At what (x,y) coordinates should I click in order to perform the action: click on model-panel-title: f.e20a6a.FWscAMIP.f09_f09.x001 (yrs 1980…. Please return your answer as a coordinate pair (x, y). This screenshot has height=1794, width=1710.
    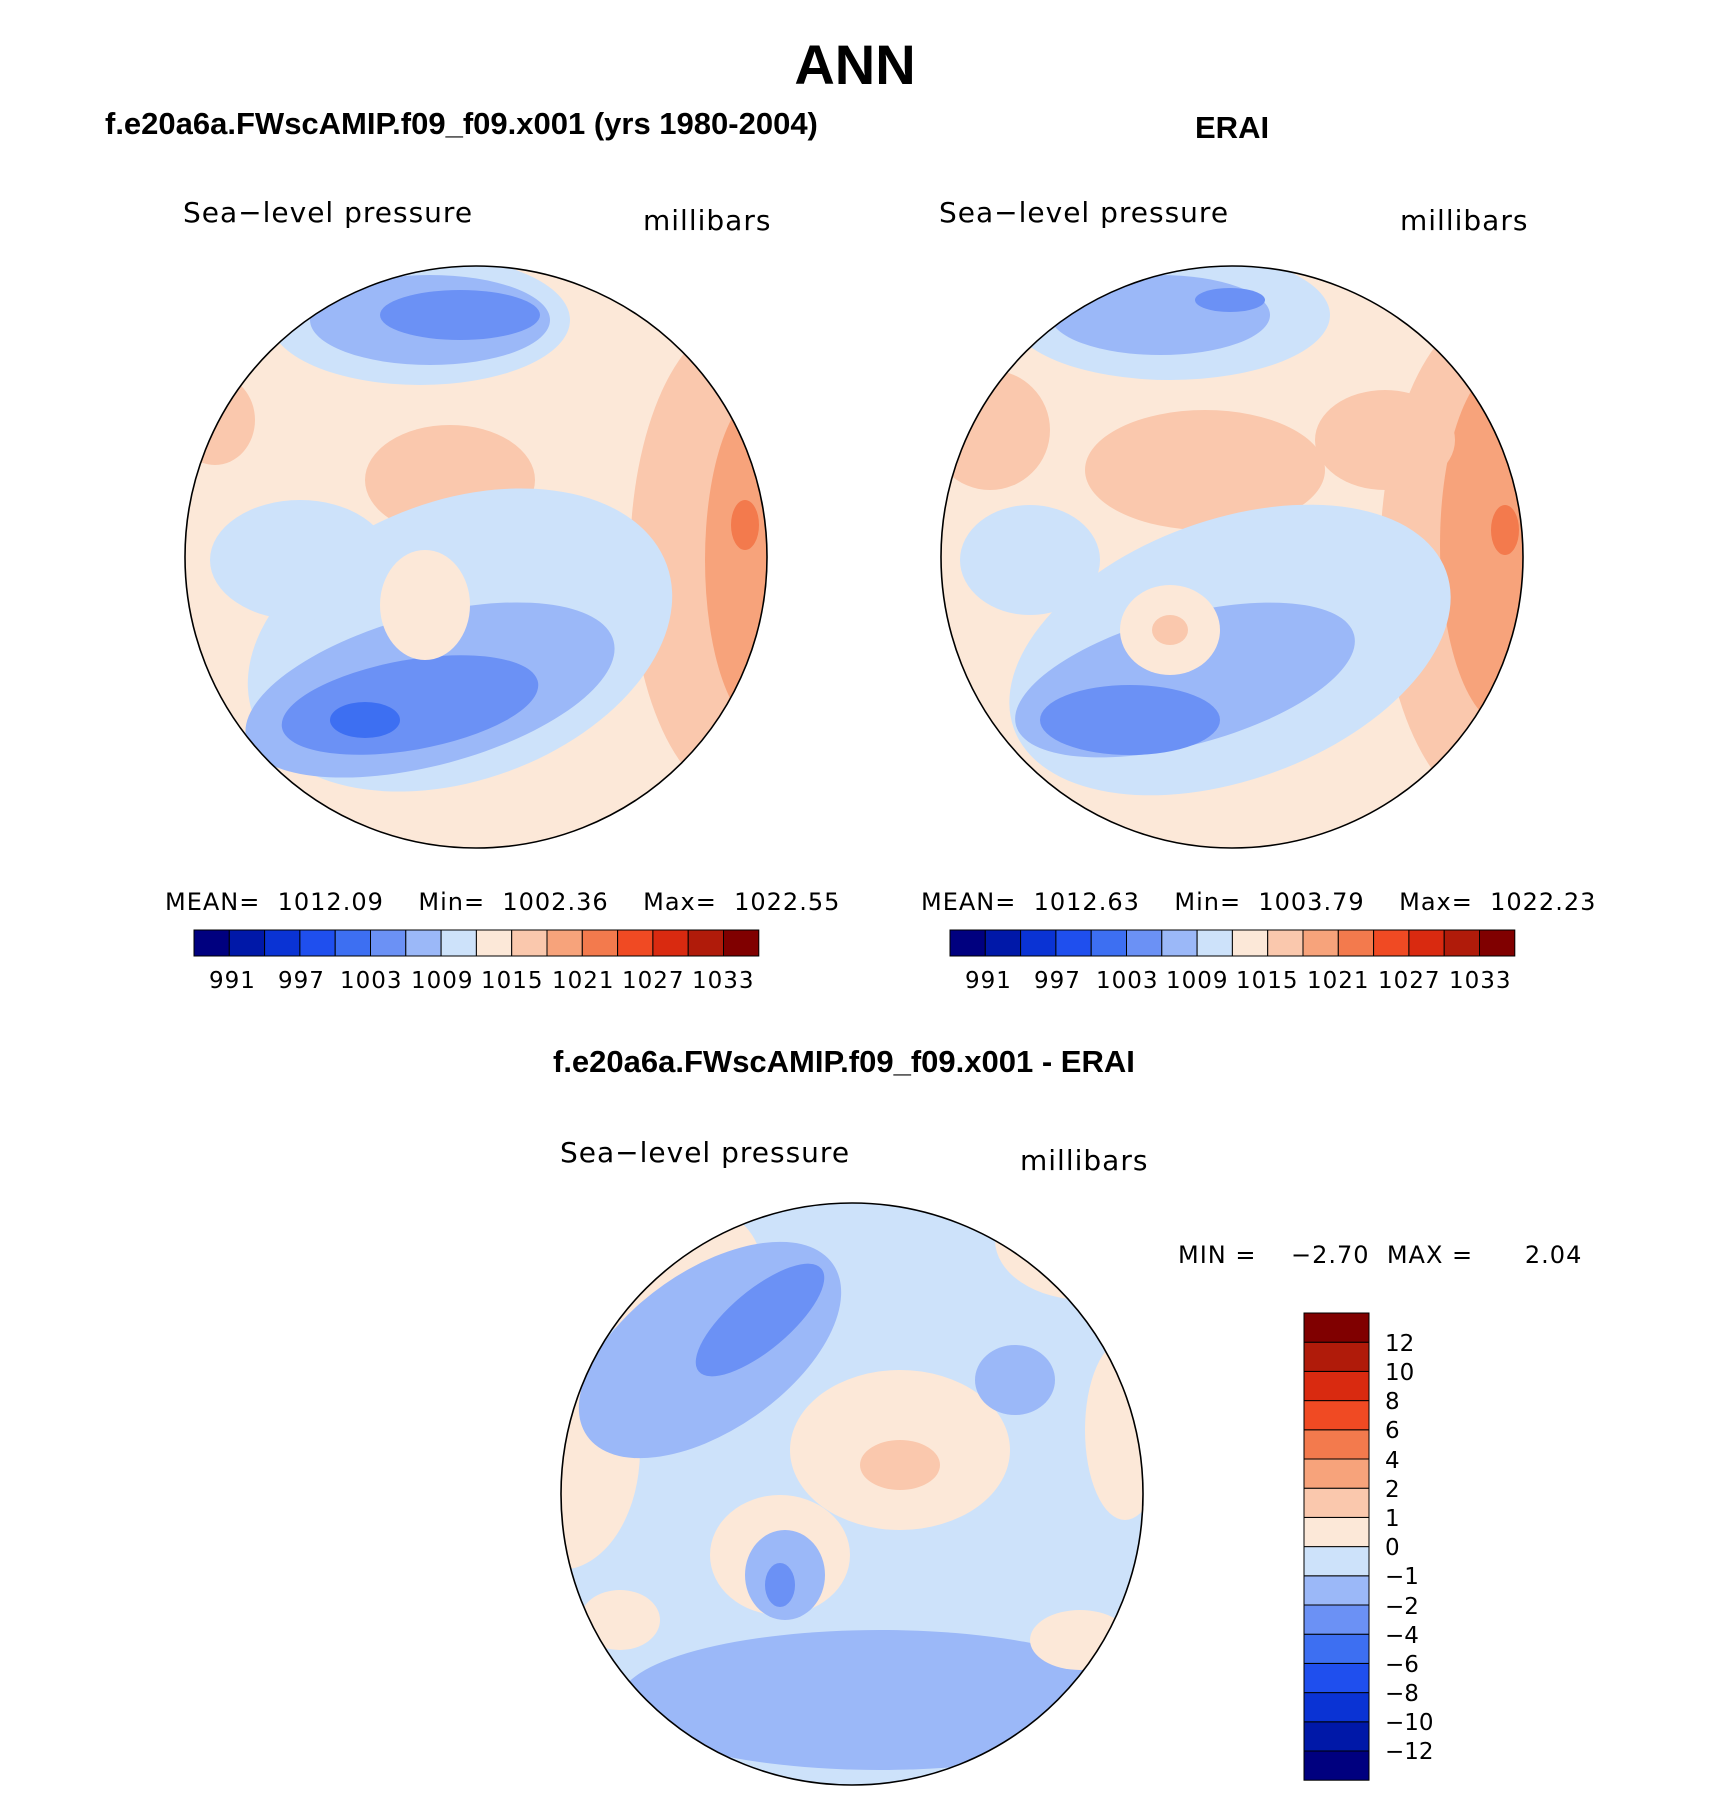
    Looking at the image, I should click on (461, 123).